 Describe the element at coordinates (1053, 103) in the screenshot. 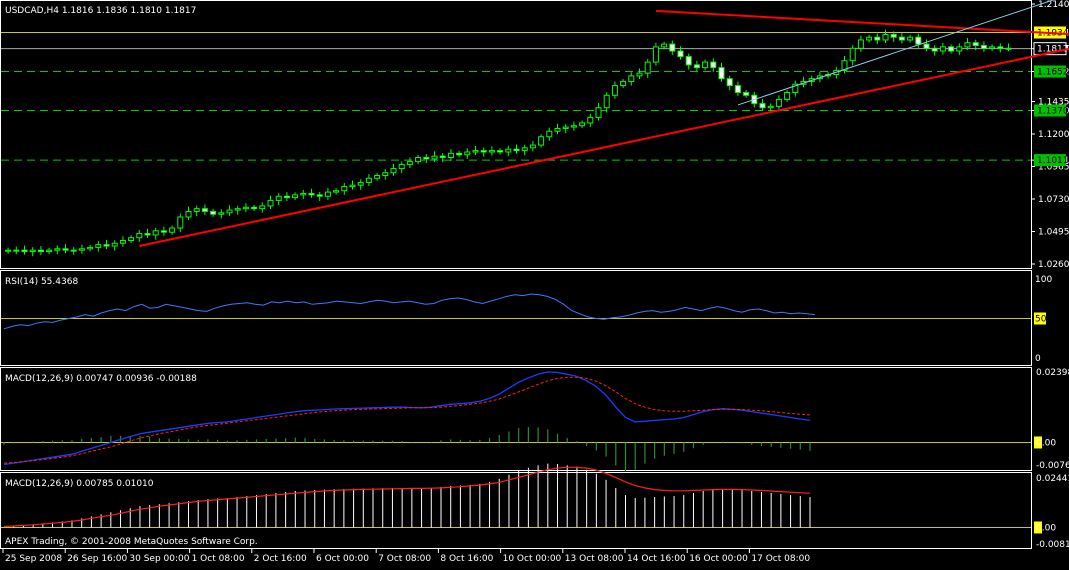

I see `price-tick-label: 1.1435` at that location.